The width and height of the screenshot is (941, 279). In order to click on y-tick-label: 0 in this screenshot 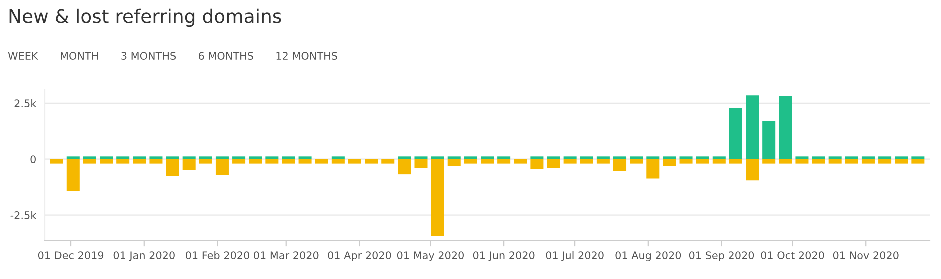, I will do `click(33, 160)`.